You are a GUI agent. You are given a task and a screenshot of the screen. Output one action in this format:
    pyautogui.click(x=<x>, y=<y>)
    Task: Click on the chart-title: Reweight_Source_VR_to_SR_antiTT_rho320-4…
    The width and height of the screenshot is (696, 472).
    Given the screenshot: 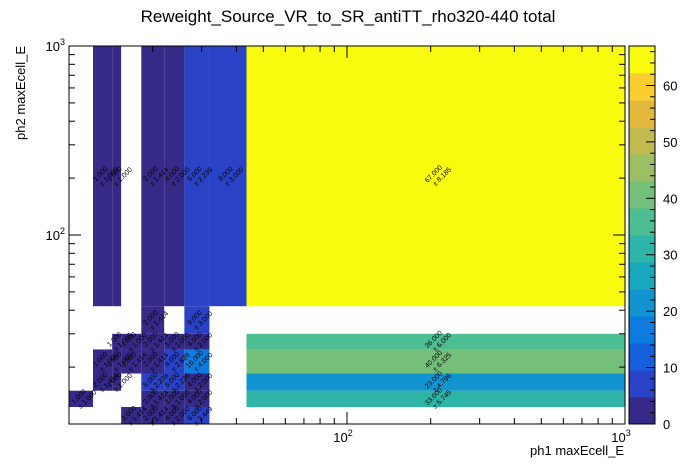 What is the action you would take?
    pyautogui.click(x=348, y=16)
    